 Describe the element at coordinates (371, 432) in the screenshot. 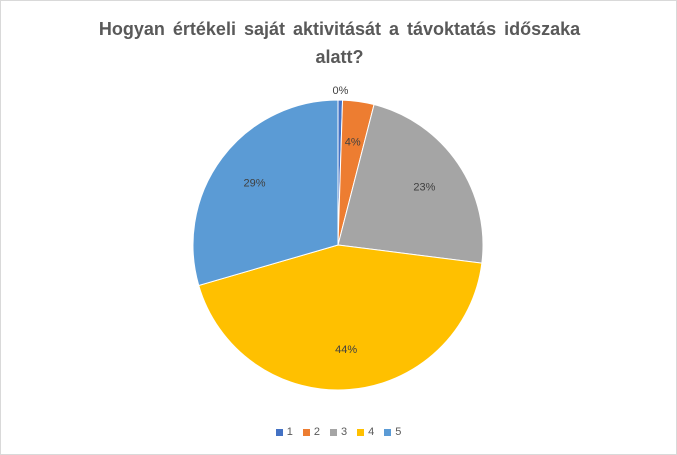

I see `legend-label-4: 4` at that location.